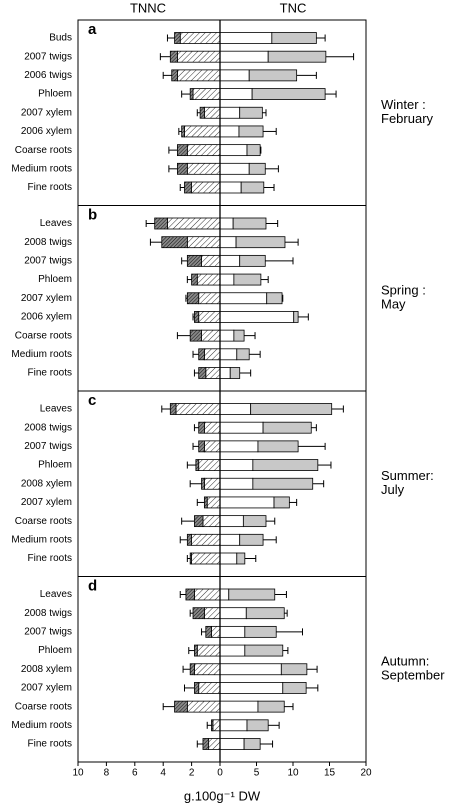 This screenshot has height=811, width=455. What do you see at coordinates (293, 773) in the screenshot?
I see `x-tick-label: 10` at bounding box center [293, 773].